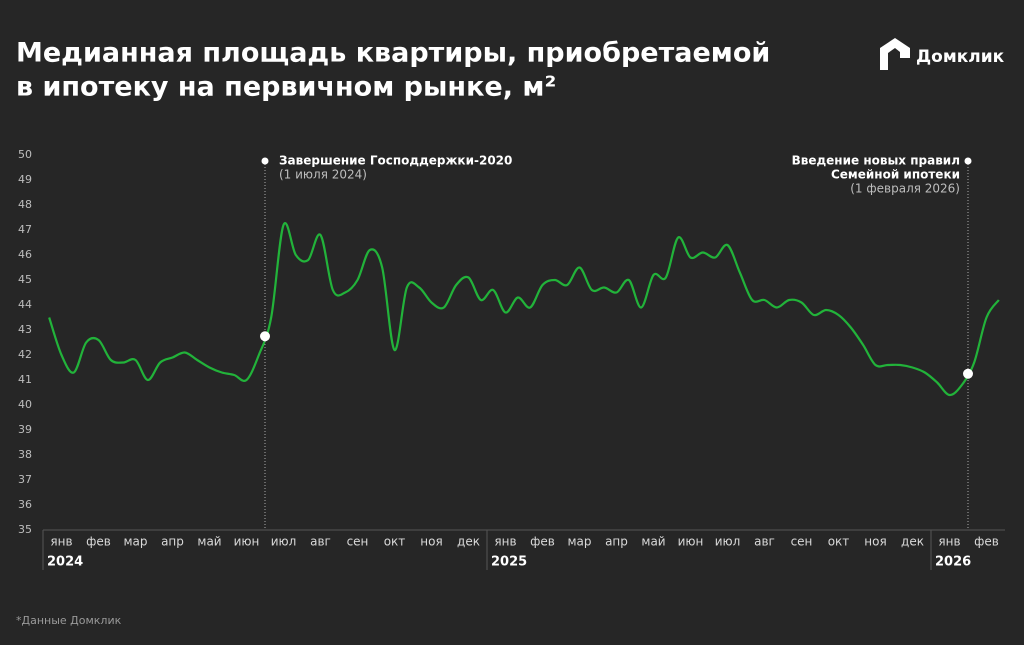 This screenshot has height=645, width=1024. Describe the element at coordinates (25, 429) in the screenshot. I see `y-tick-label: 39` at that location.